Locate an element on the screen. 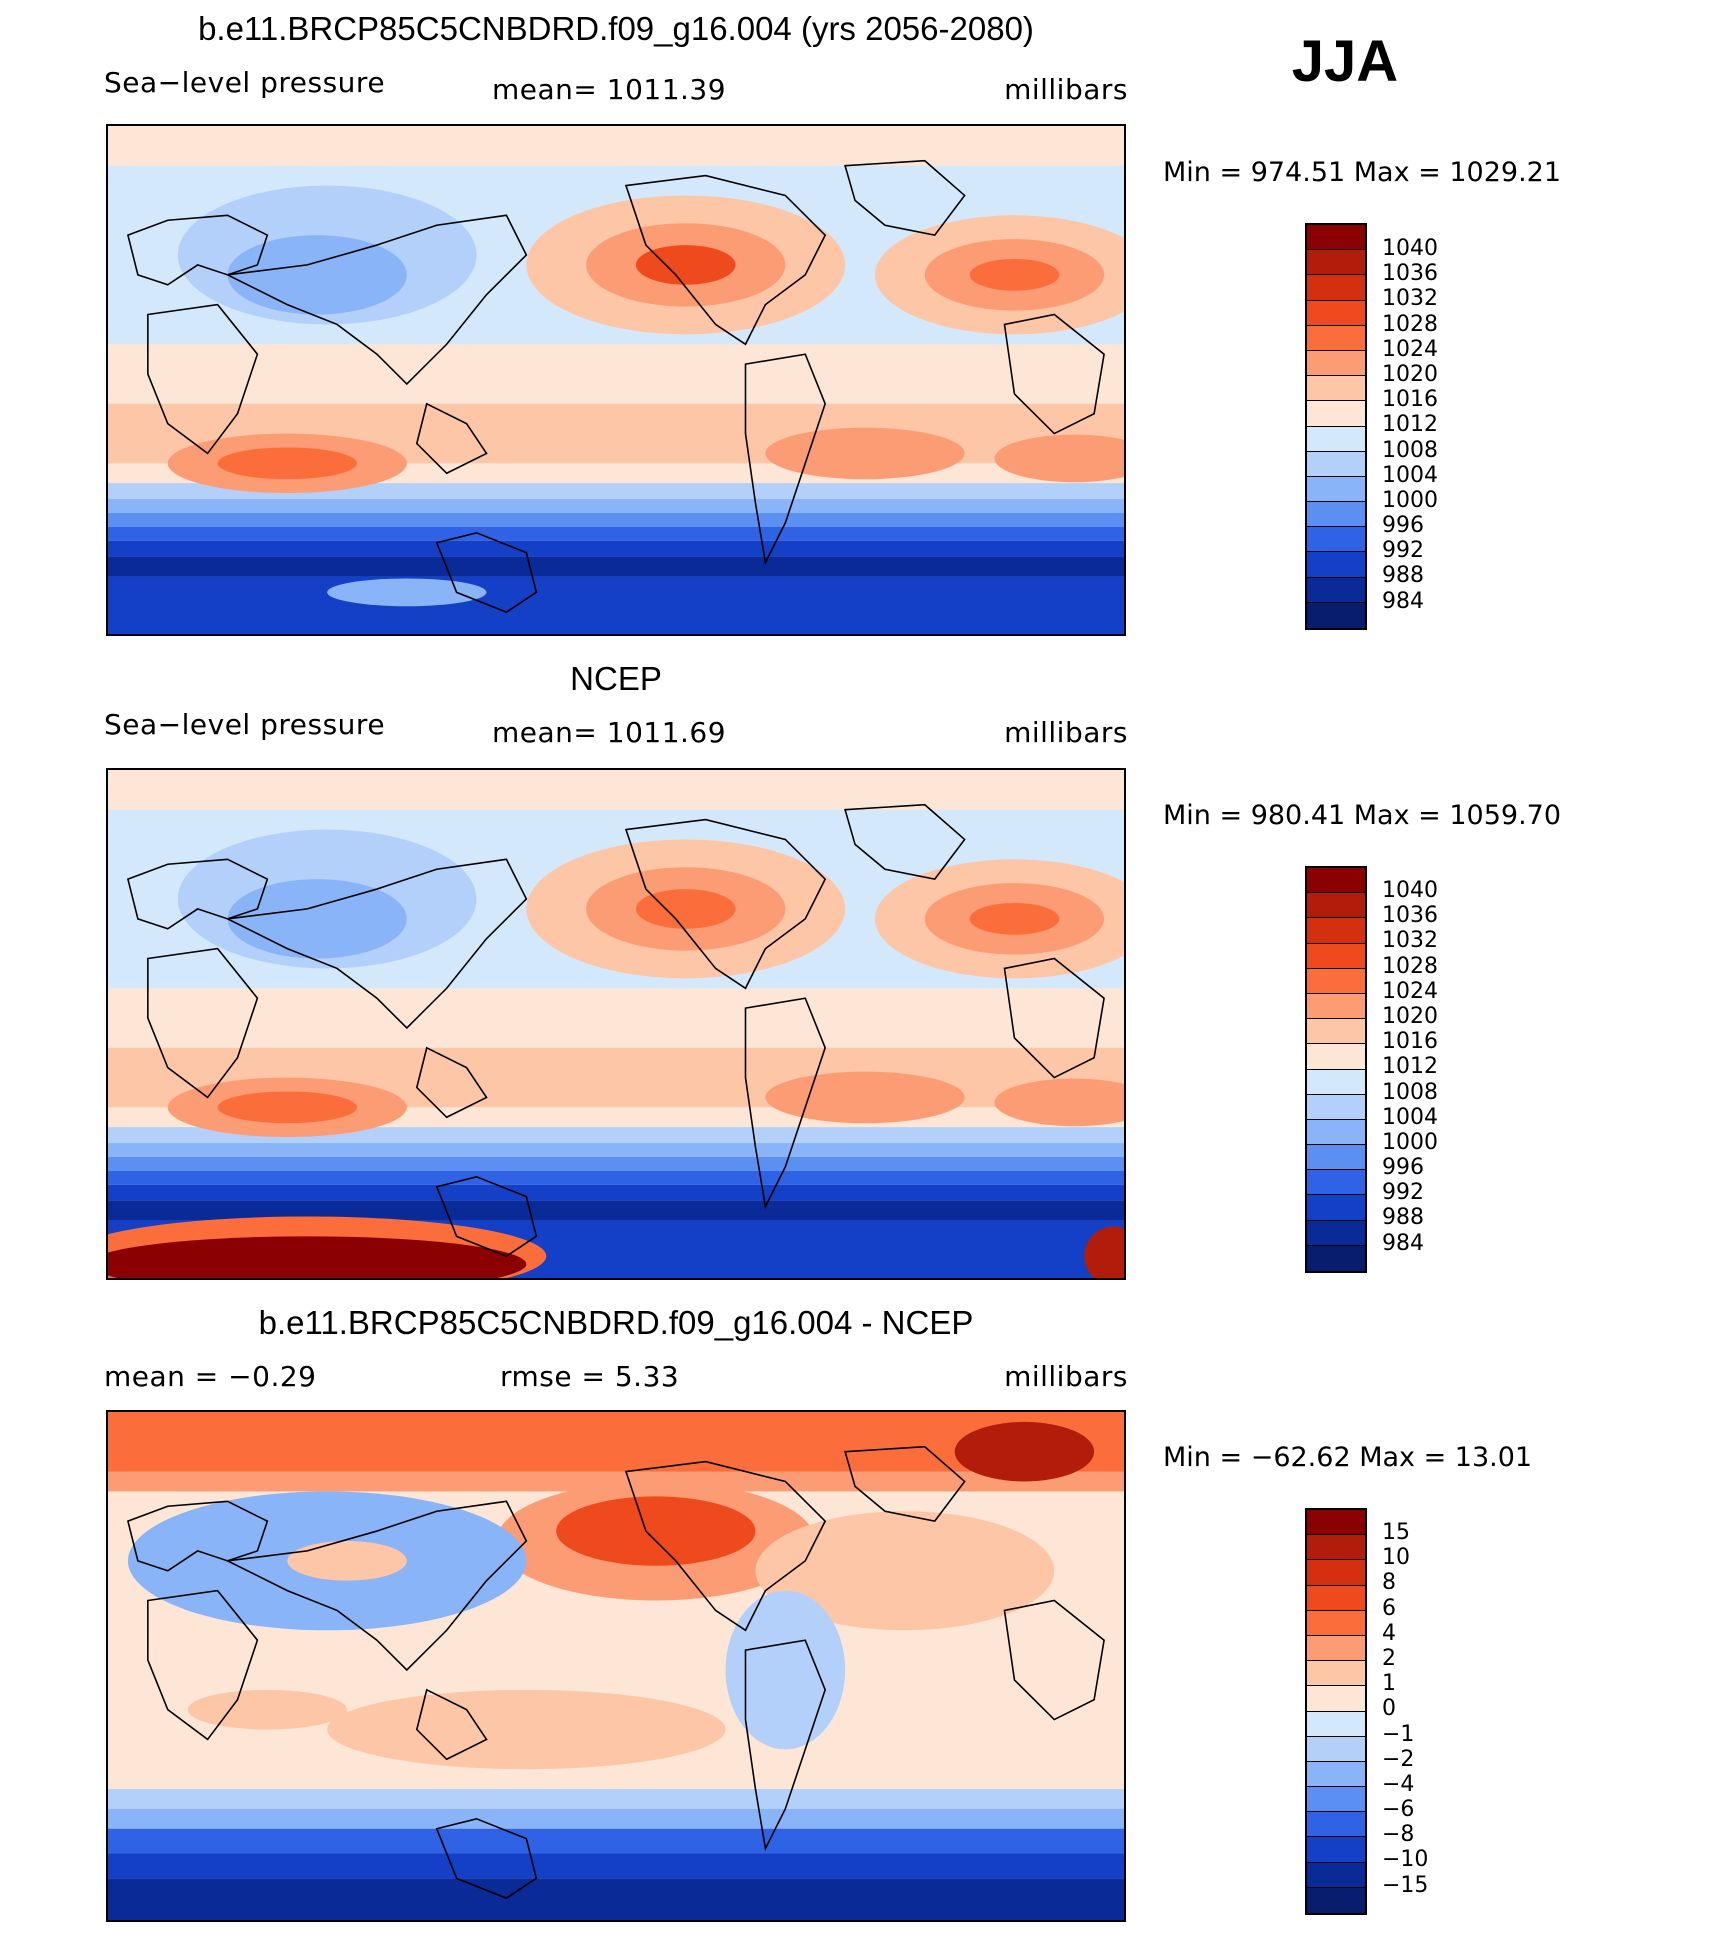  colorbar-tick-label: 2 is located at coordinates (1389, 1658).